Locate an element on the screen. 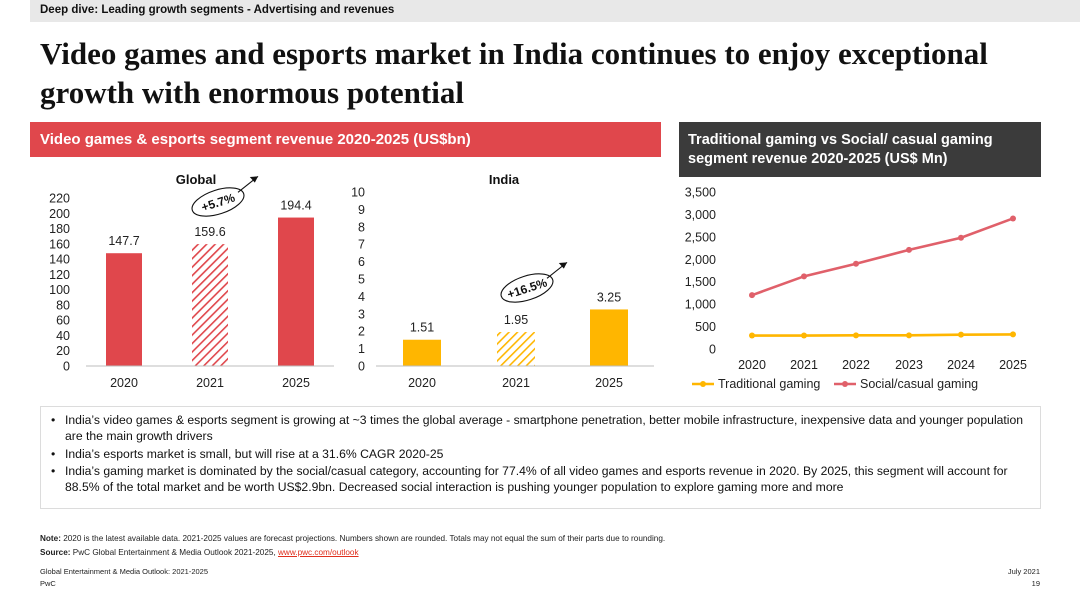  bar-value-label: 3.25 is located at coordinates (609, 297).